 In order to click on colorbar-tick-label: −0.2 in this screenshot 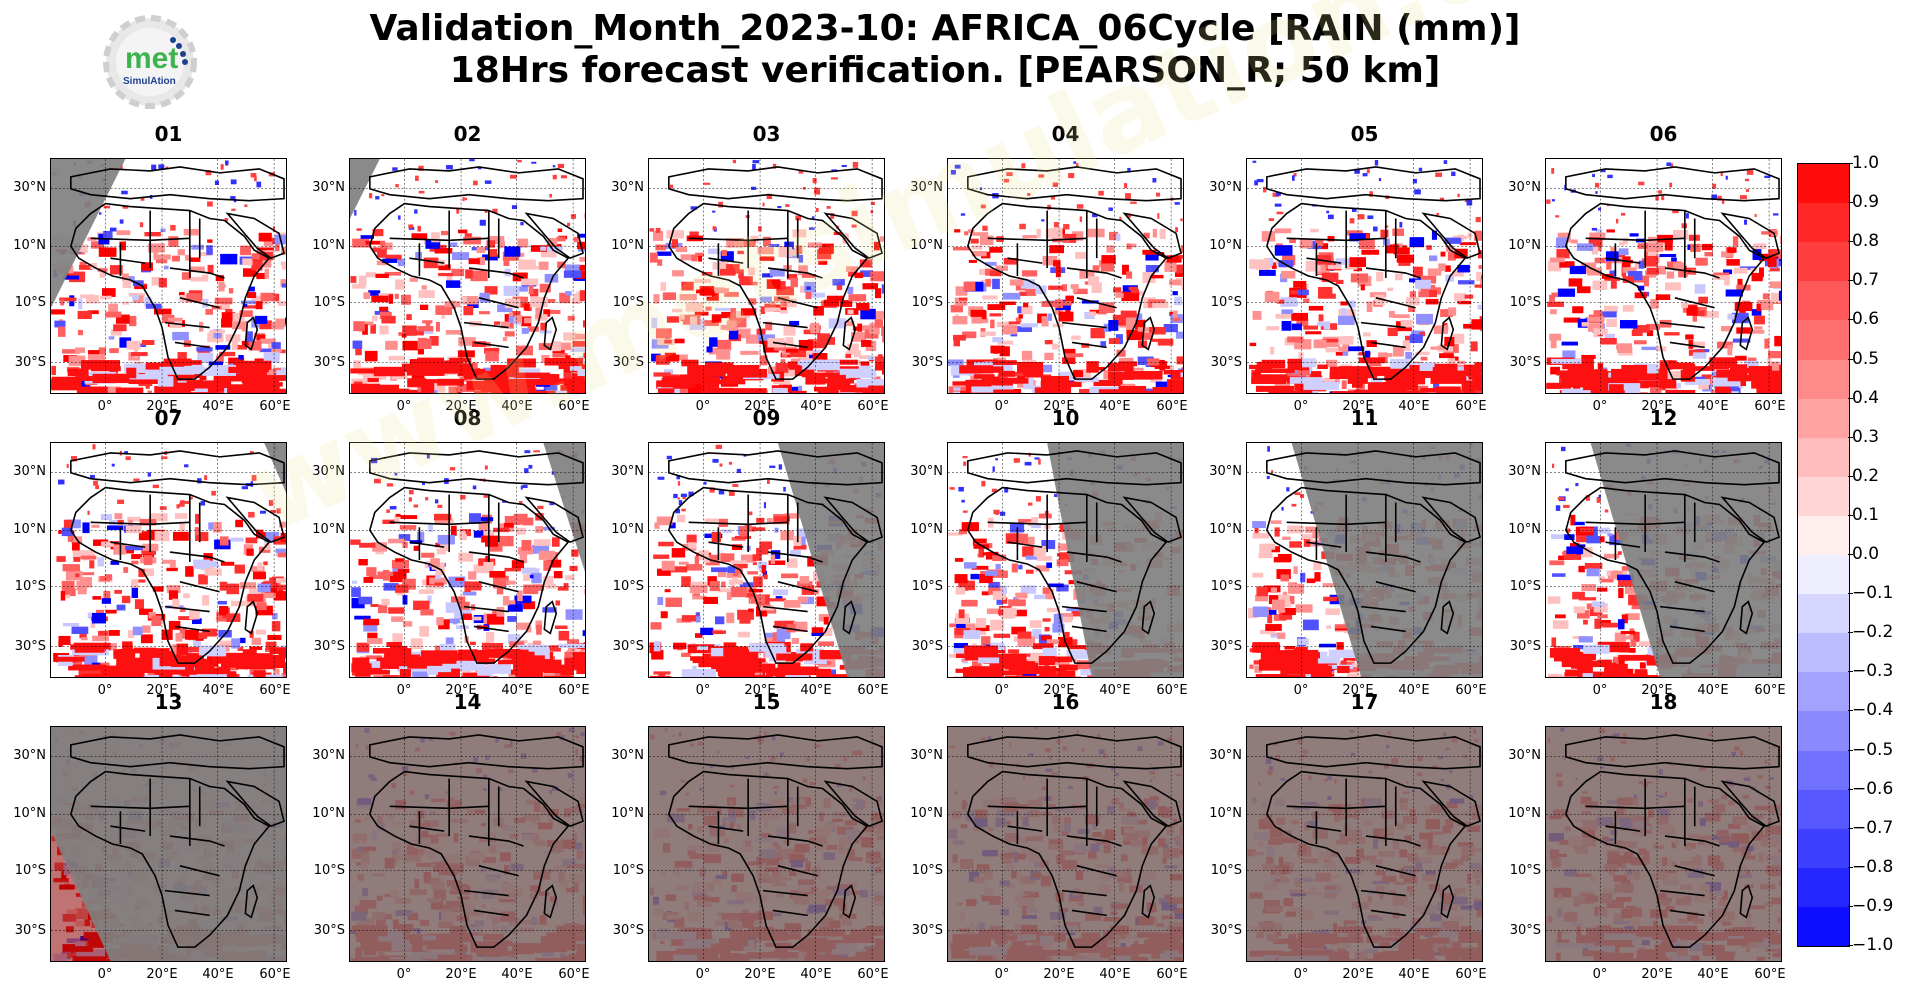, I will do `click(1870, 632)`.